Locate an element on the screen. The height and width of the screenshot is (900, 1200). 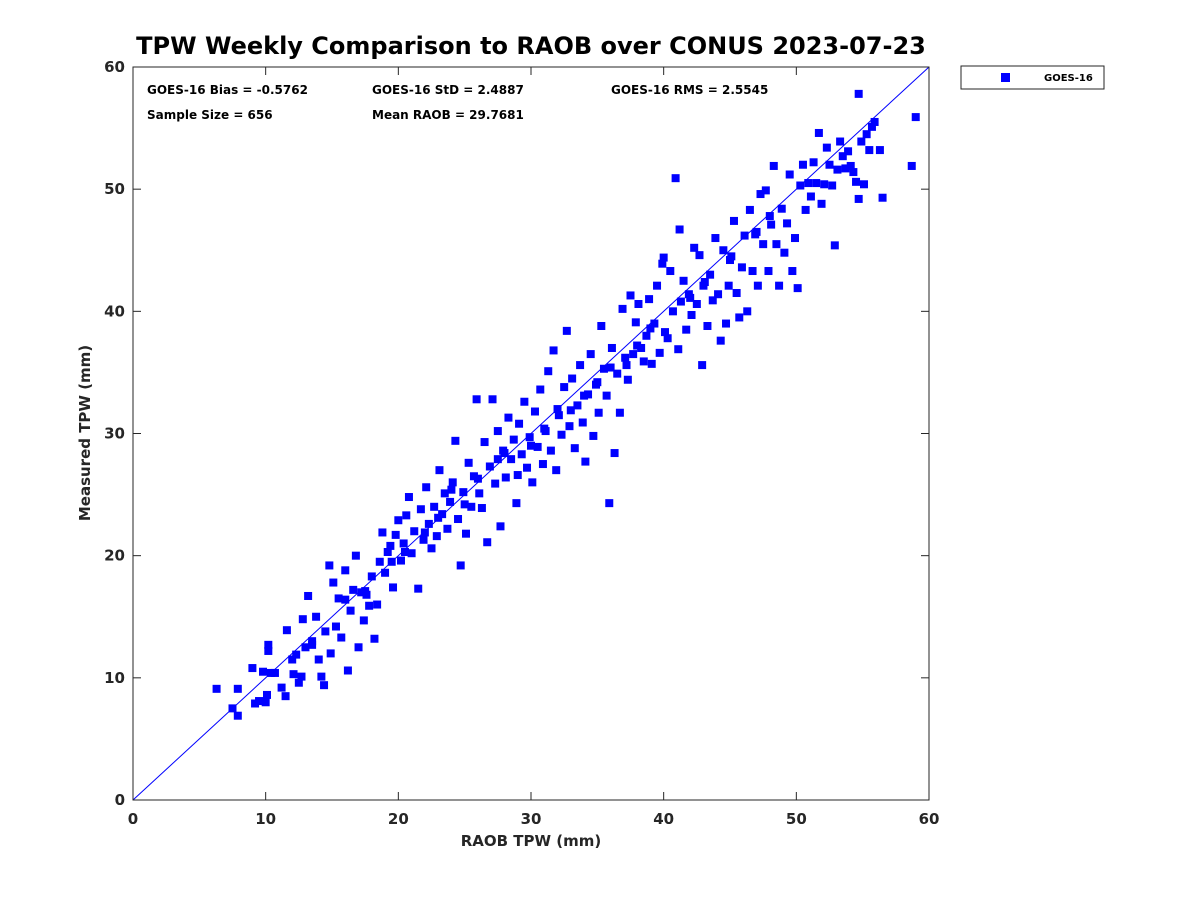
x-tick-label: 50 is located at coordinates (796, 819).